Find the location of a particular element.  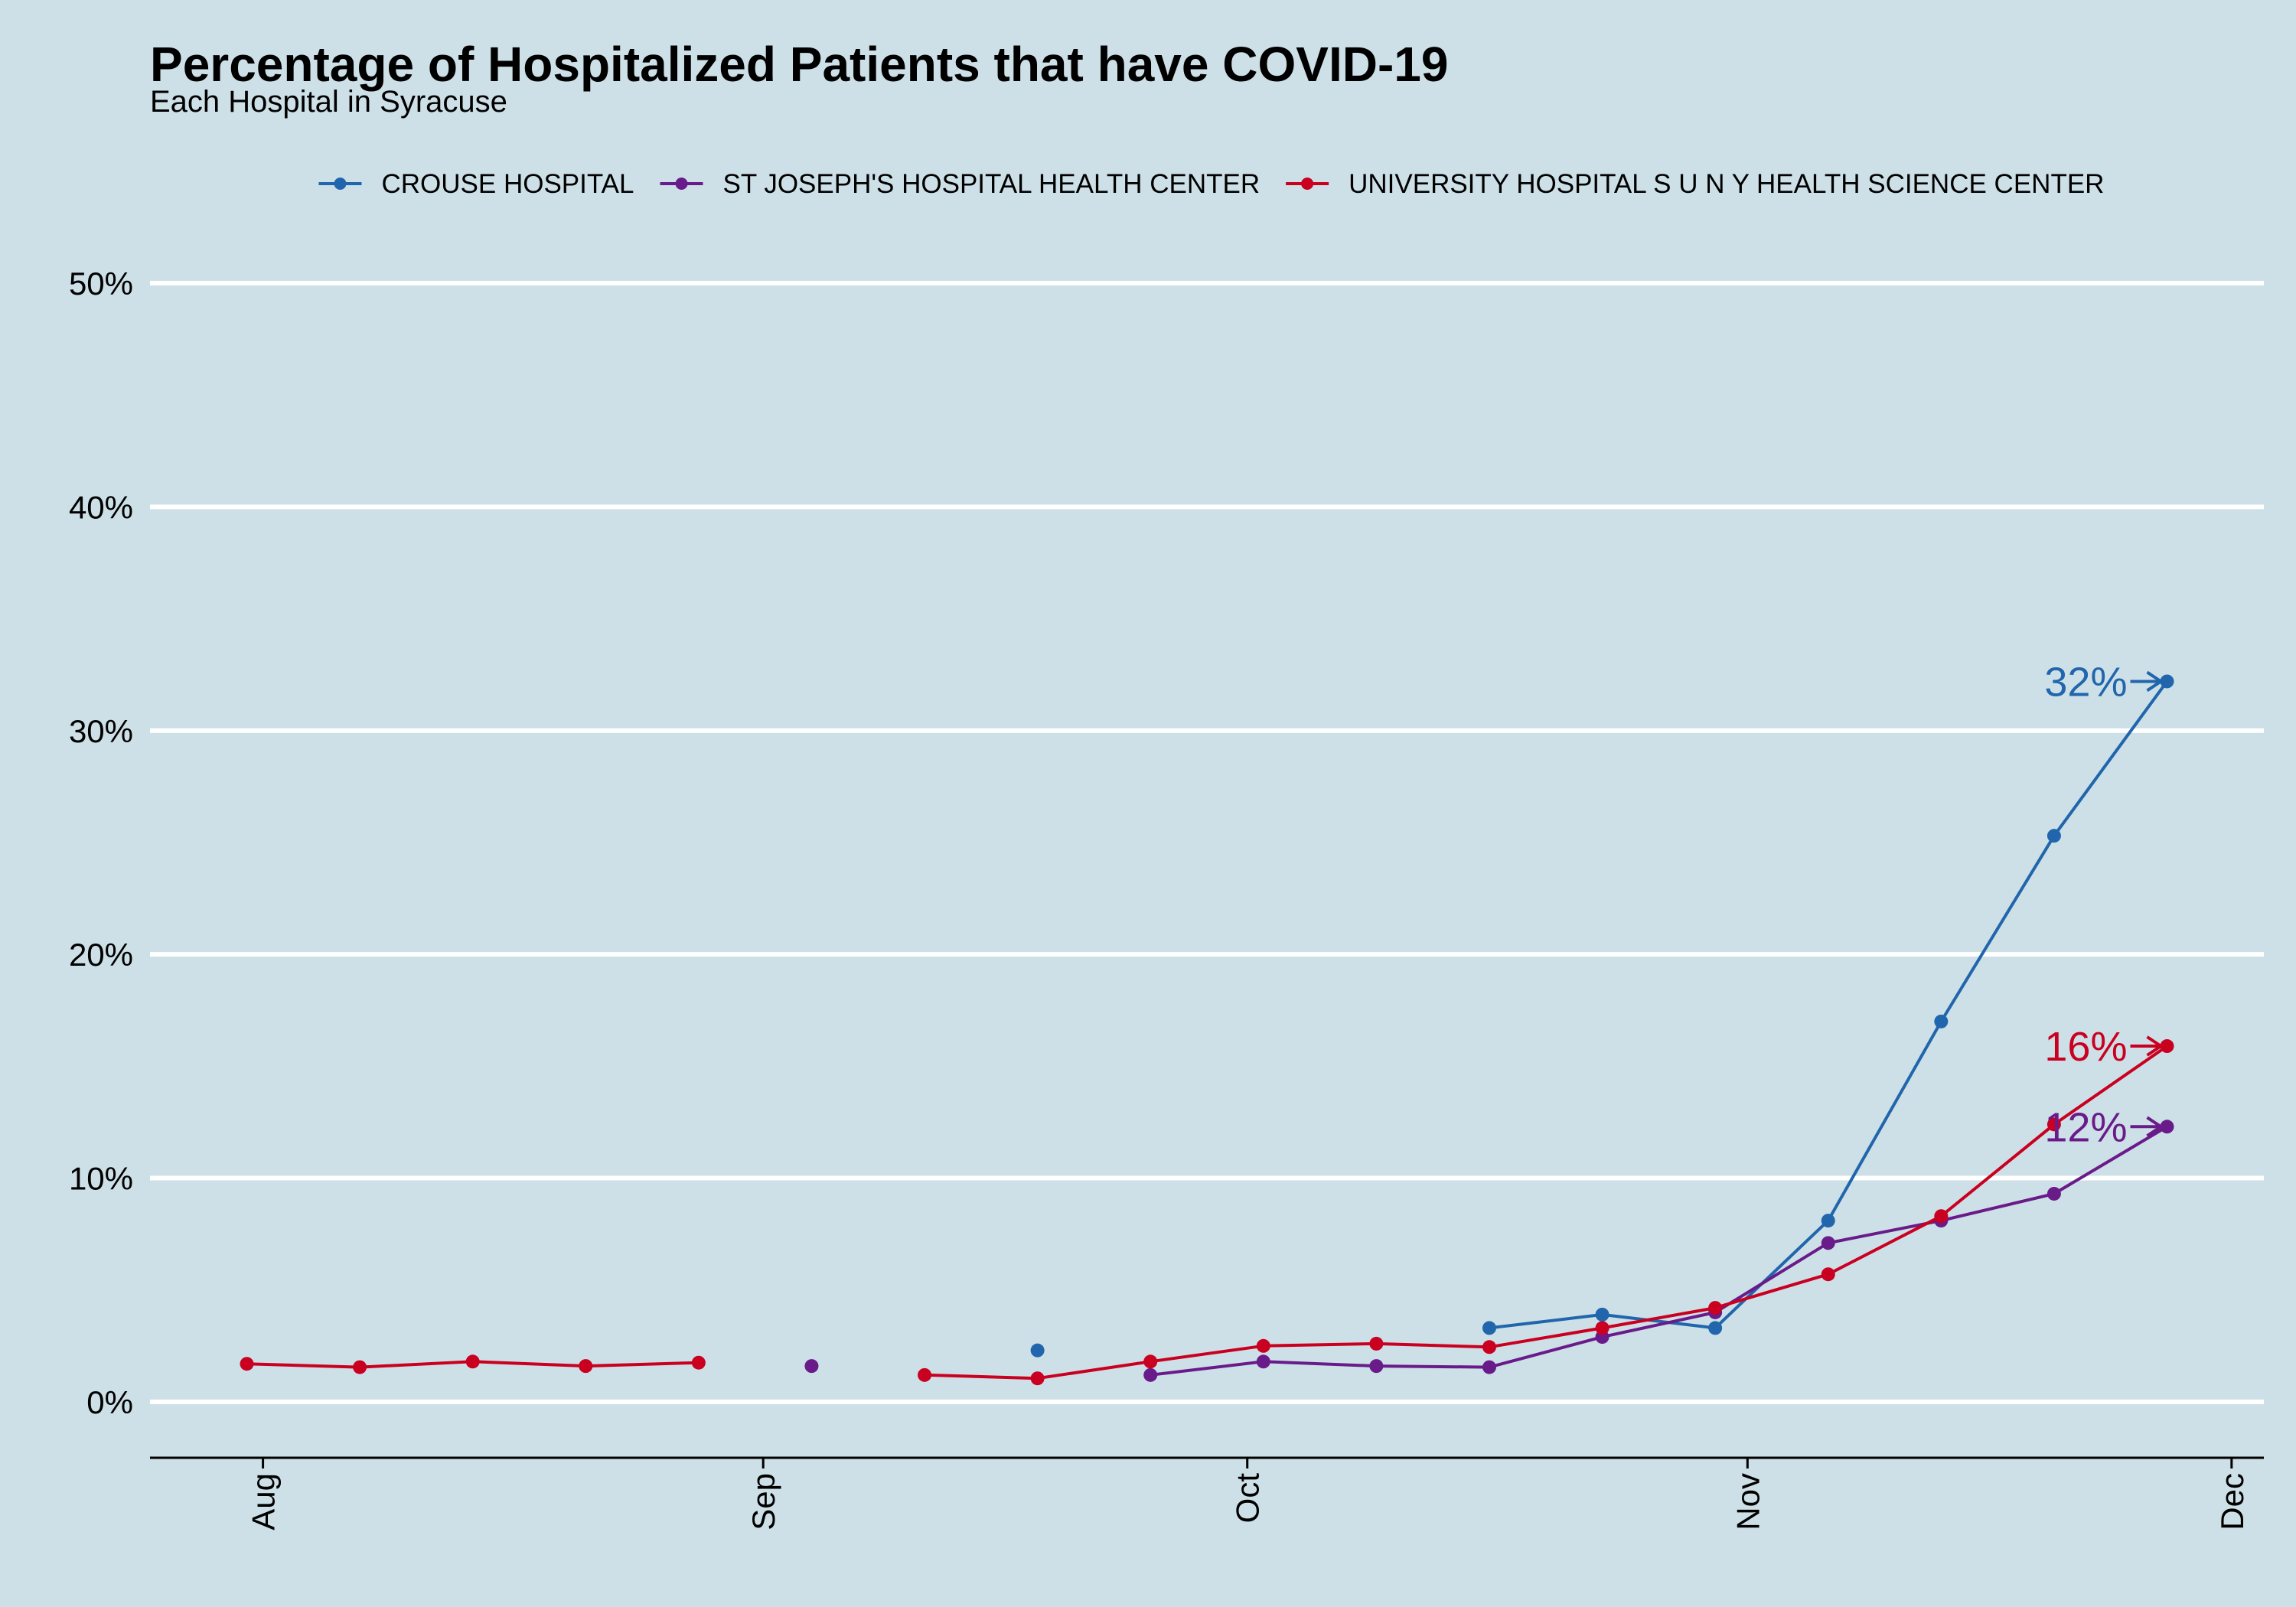

y-tick-label: 0% is located at coordinates (109, 1402).